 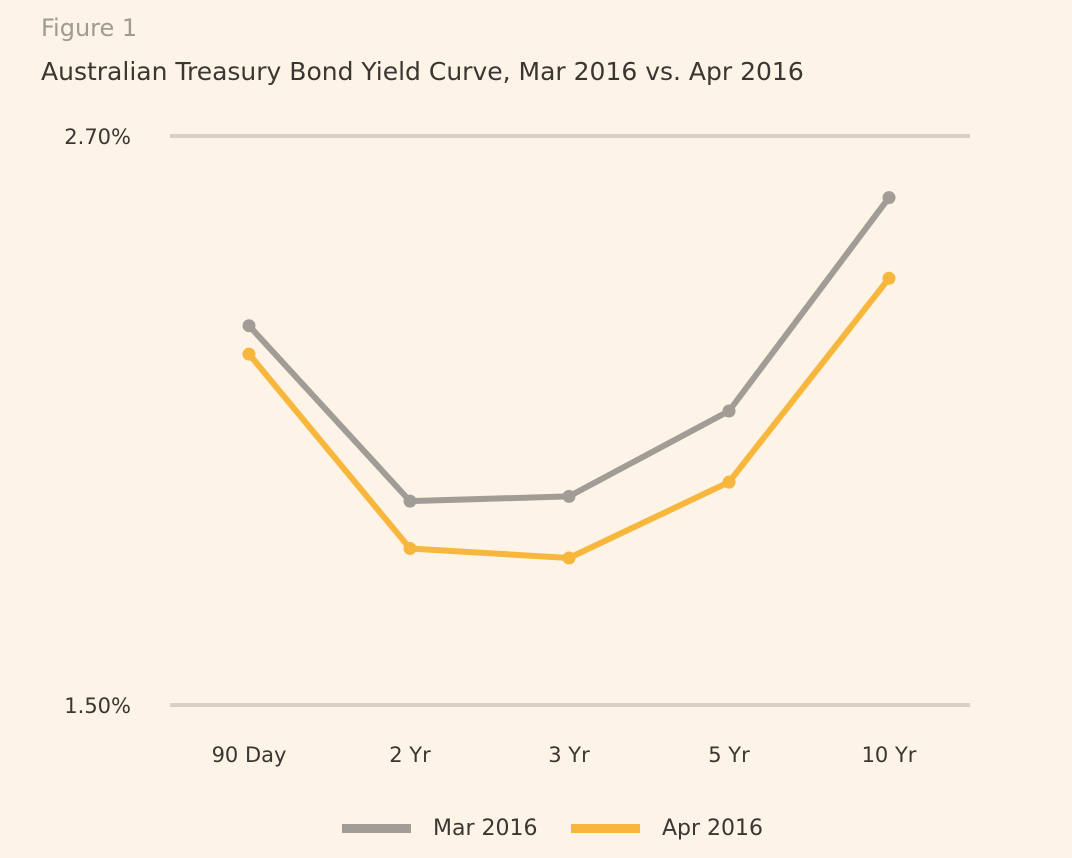 I want to click on legend-label-apr-2016: Apr 2016, so click(x=713, y=828).